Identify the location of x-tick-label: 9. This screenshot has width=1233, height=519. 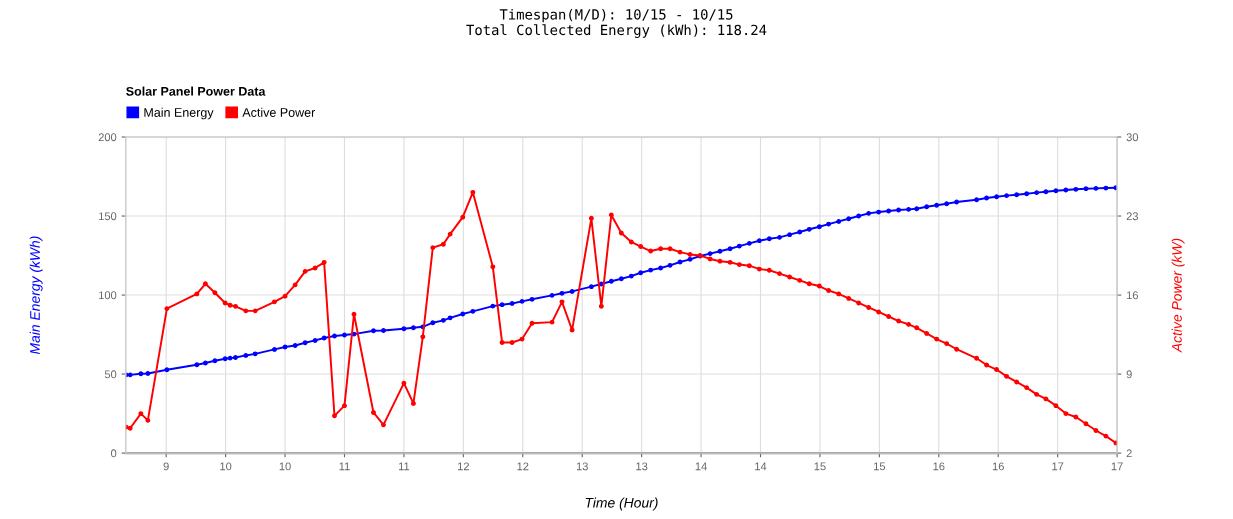
(166, 466).